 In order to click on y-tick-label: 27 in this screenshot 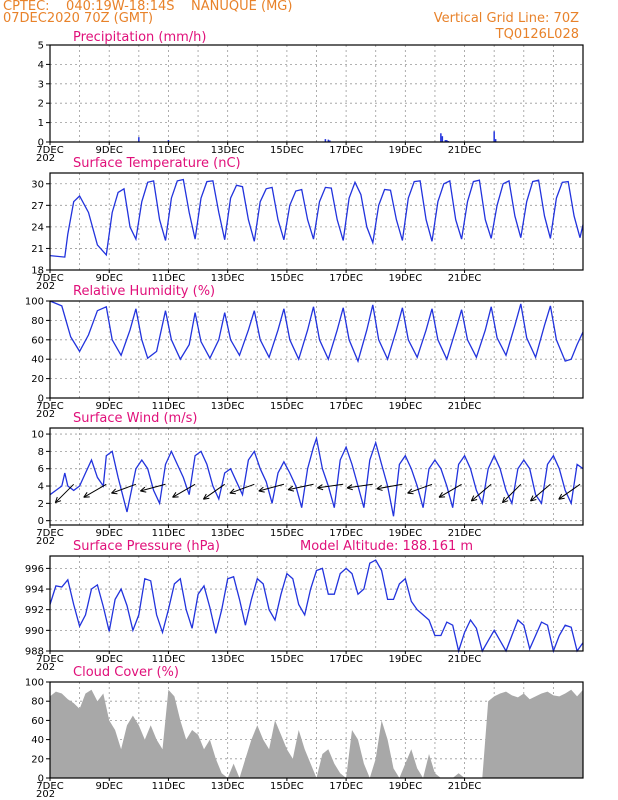, I will do `click(37, 206)`.